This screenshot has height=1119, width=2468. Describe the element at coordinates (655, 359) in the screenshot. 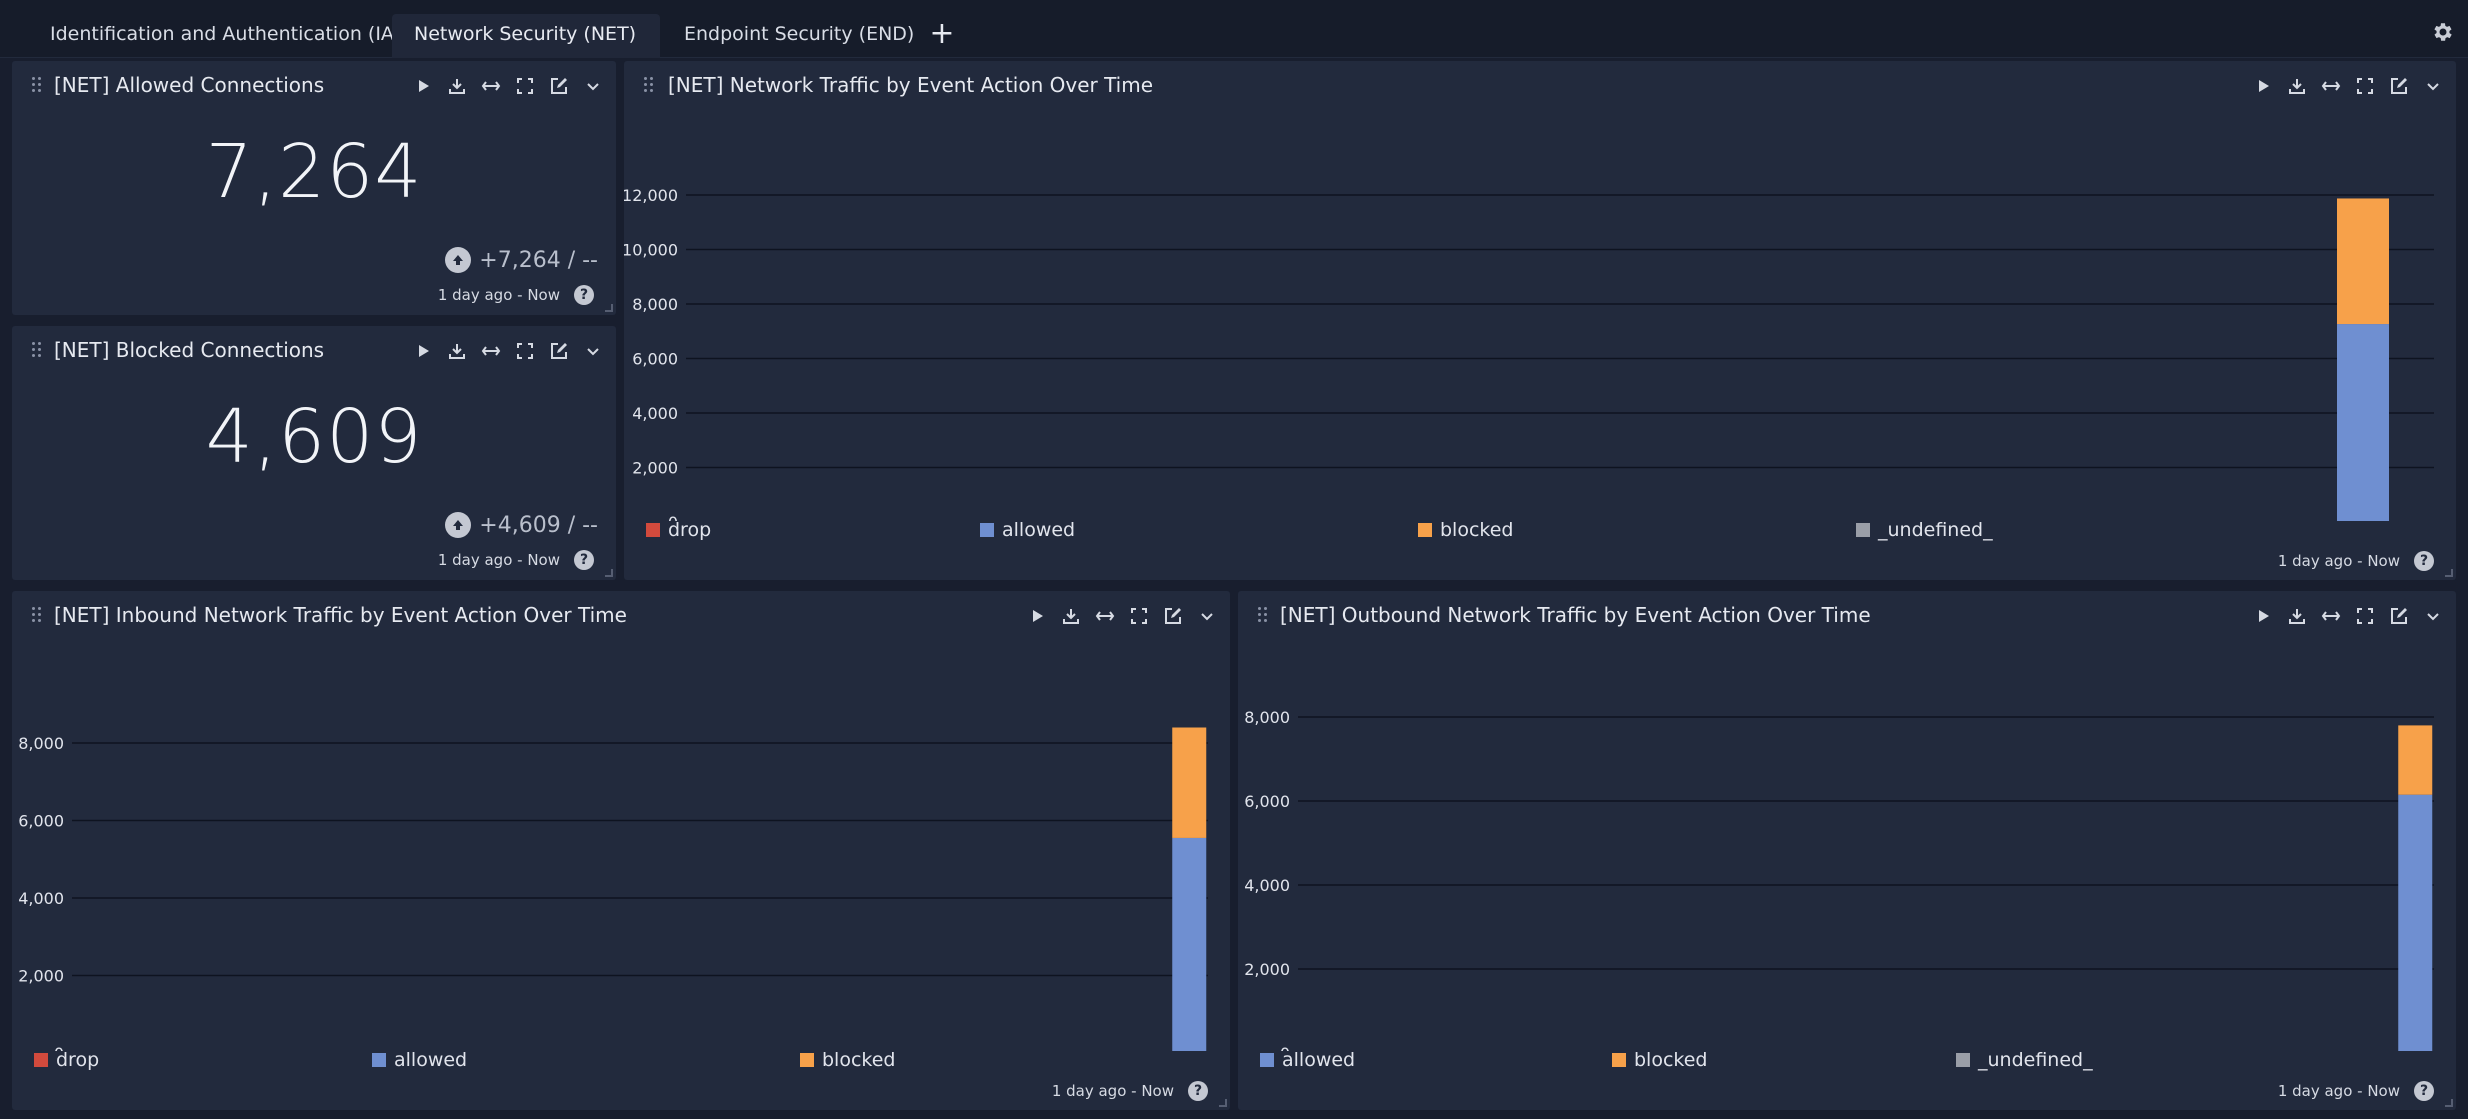

I see `y-tick-label: 6,000` at that location.